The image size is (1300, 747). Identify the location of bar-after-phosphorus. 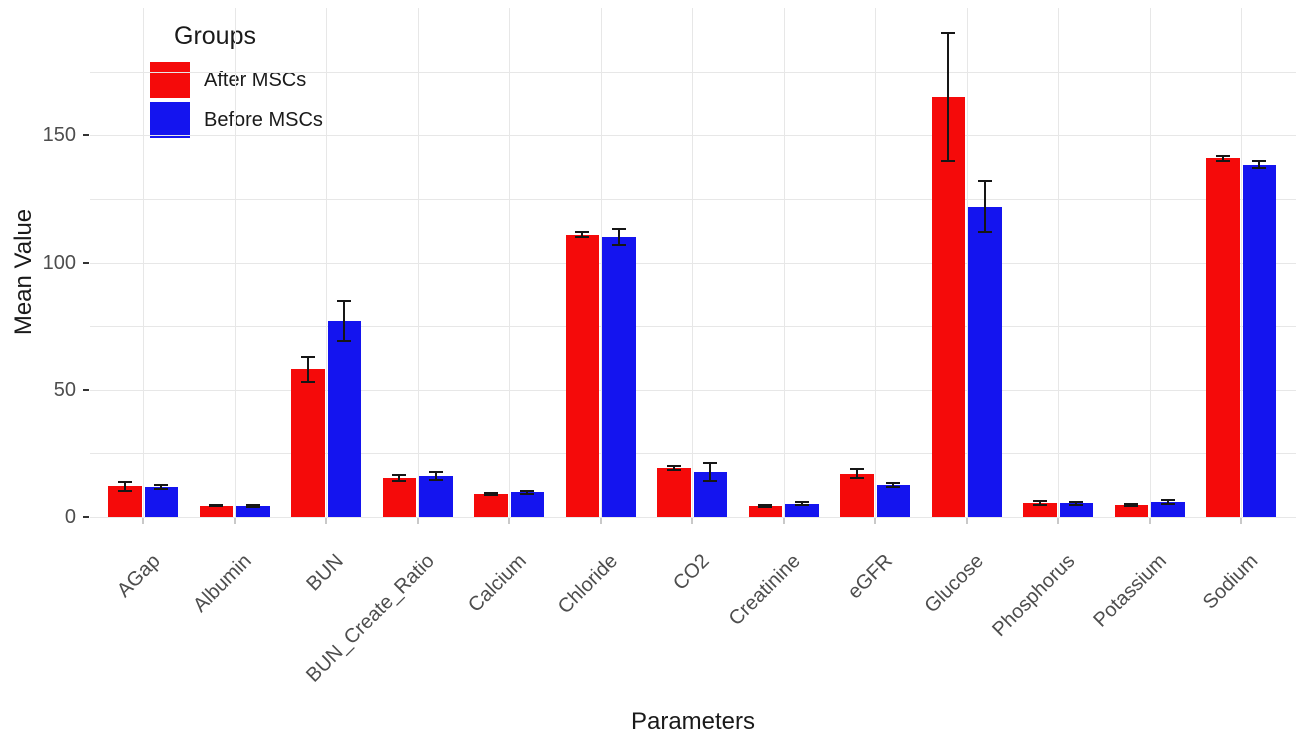
(1040, 510).